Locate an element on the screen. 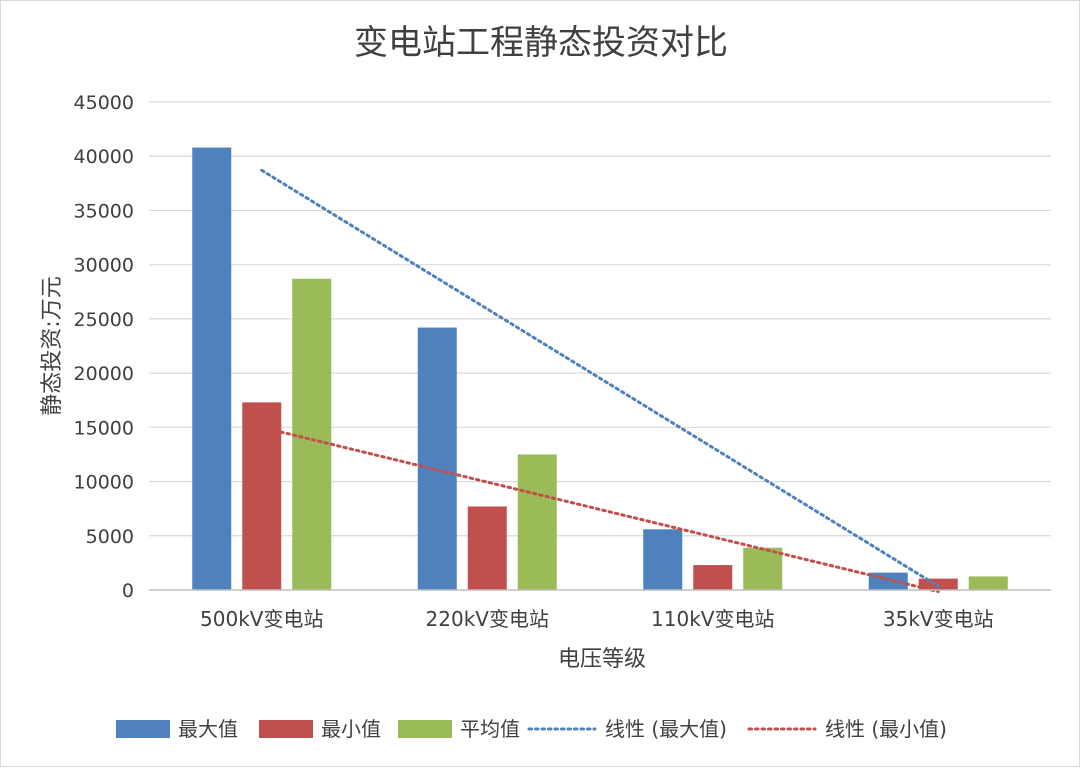 The width and height of the screenshot is (1080, 768). x-category-label: 500kV变电站 is located at coordinates (261, 619).